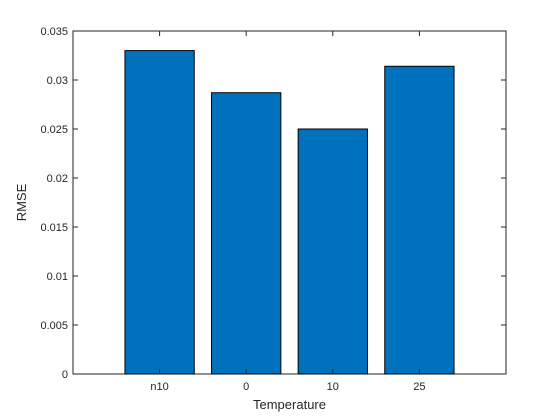 Image resolution: width=560 pixels, height=420 pixels. Describe the element at coordinates (21, 202) in the screenshot. I see `y-axis-label: RMSE` at that location.